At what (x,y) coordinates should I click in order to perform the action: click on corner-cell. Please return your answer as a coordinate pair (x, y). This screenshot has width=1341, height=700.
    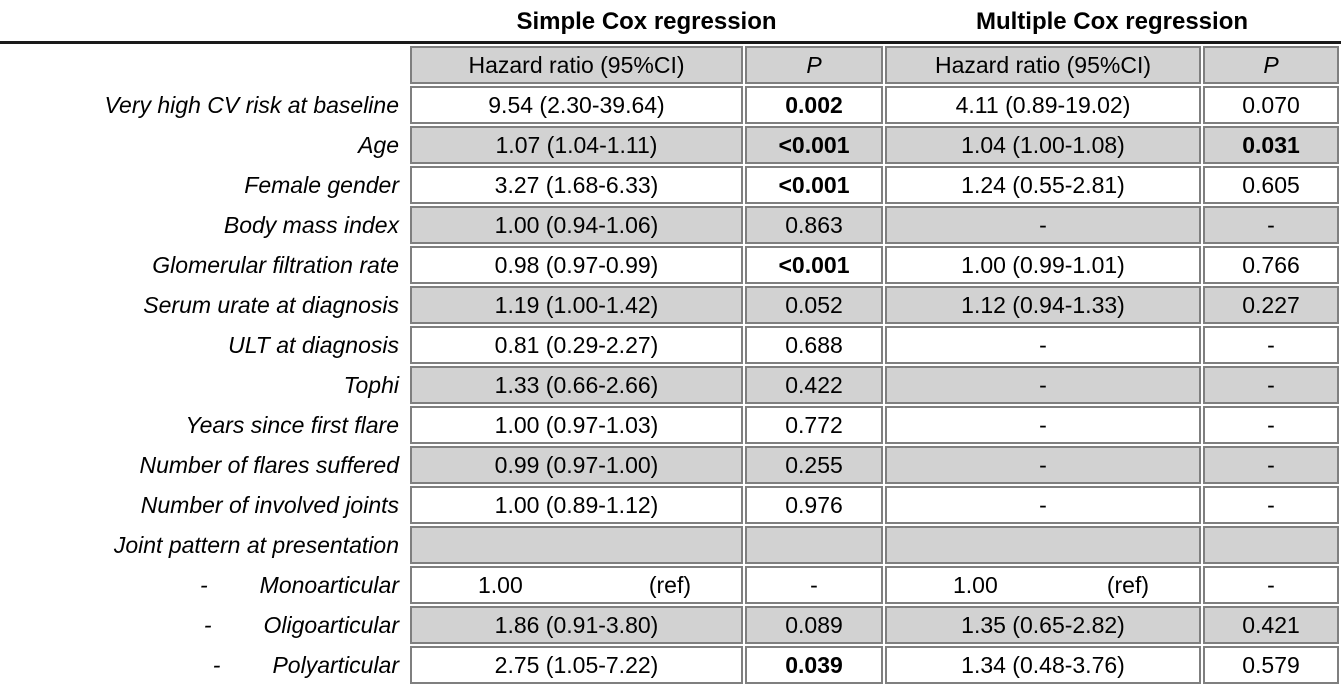
    Looking at the image, I should click on (205, 65).